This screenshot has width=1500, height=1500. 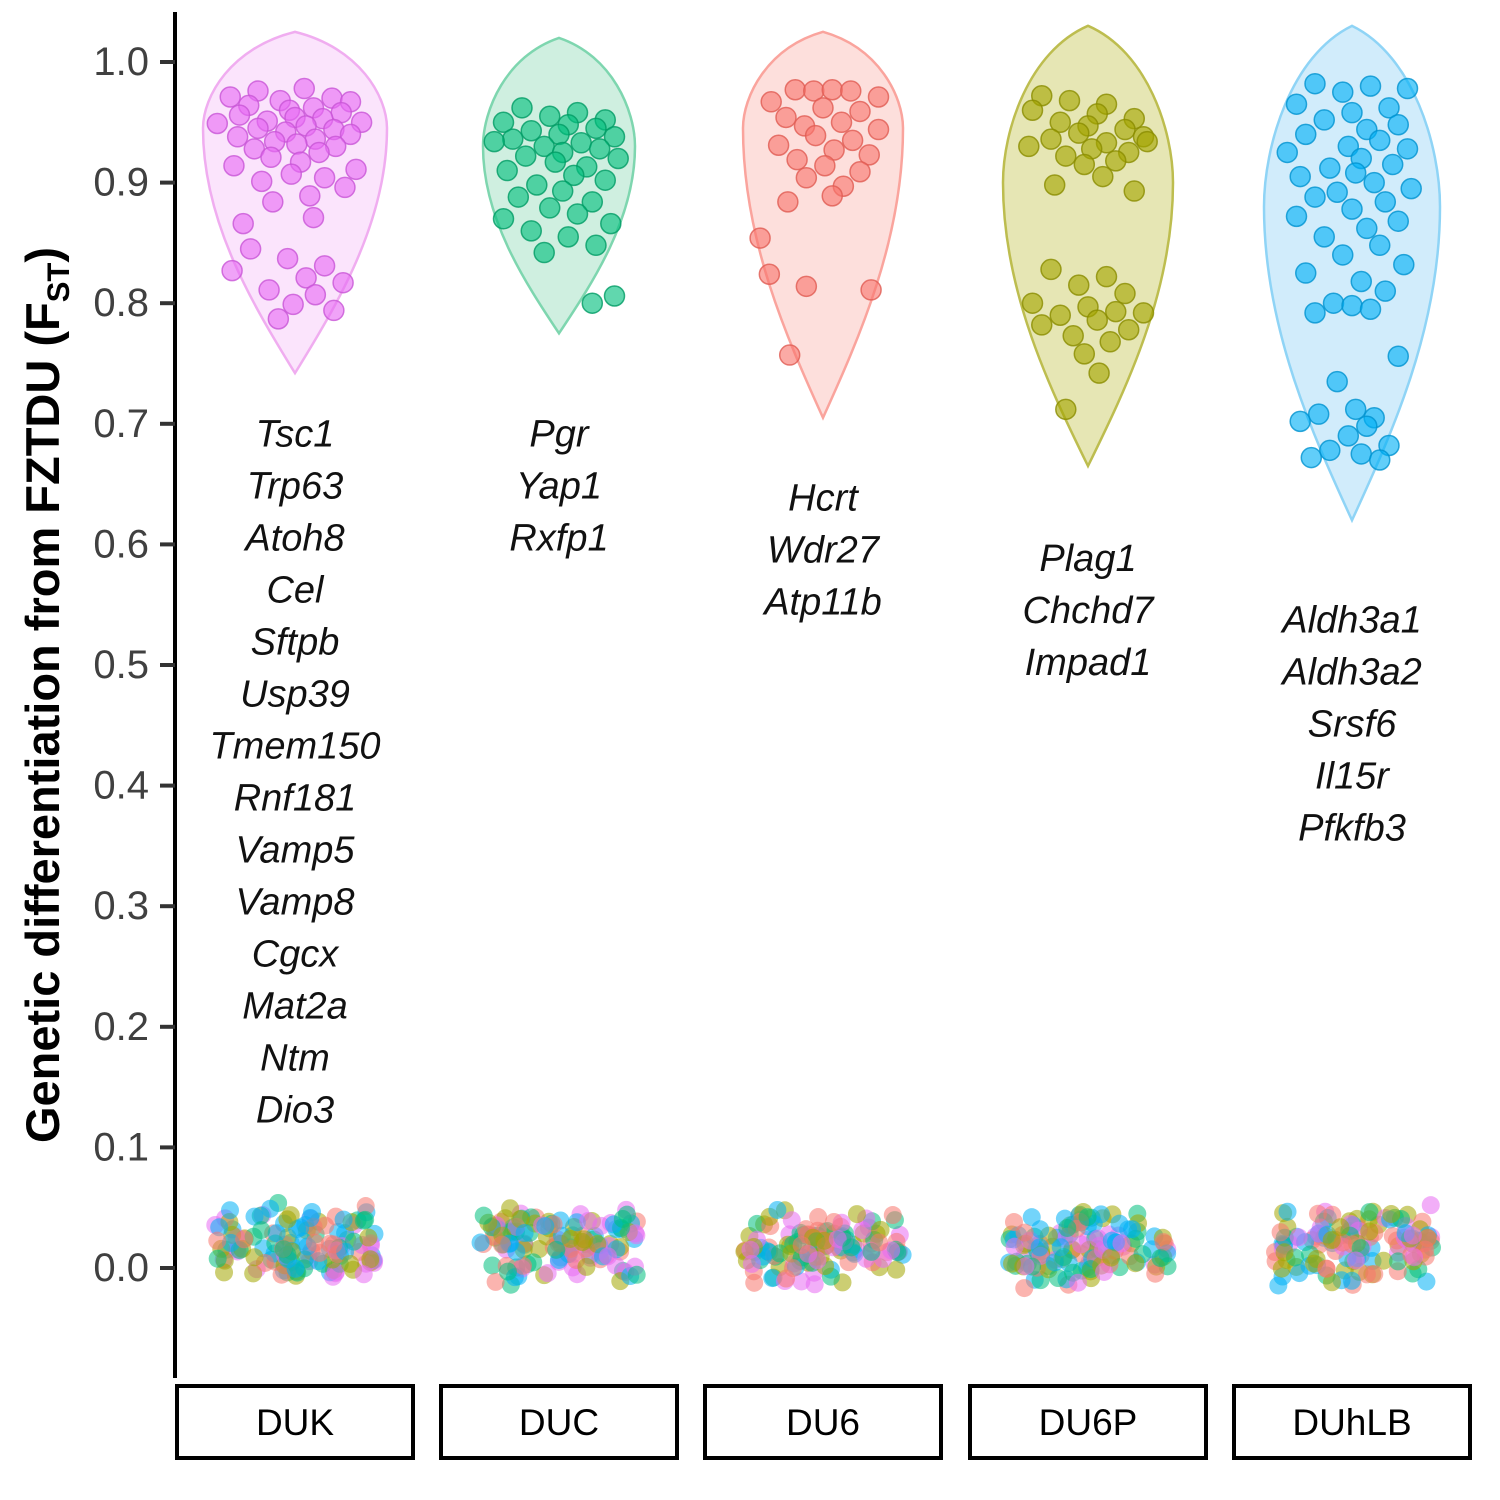 I want to click on y-tick-label: 0.6, so click(x=121, y=544).